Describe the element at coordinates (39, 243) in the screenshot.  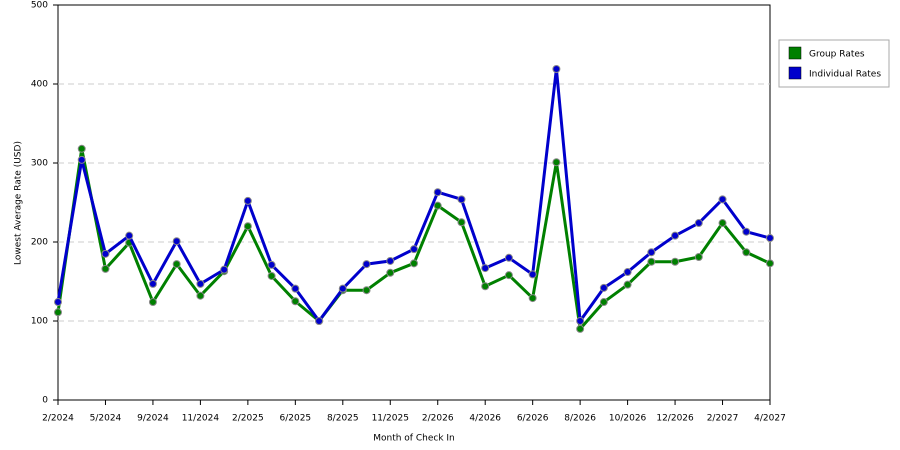
I see `y-tick-label: 200` at that location.